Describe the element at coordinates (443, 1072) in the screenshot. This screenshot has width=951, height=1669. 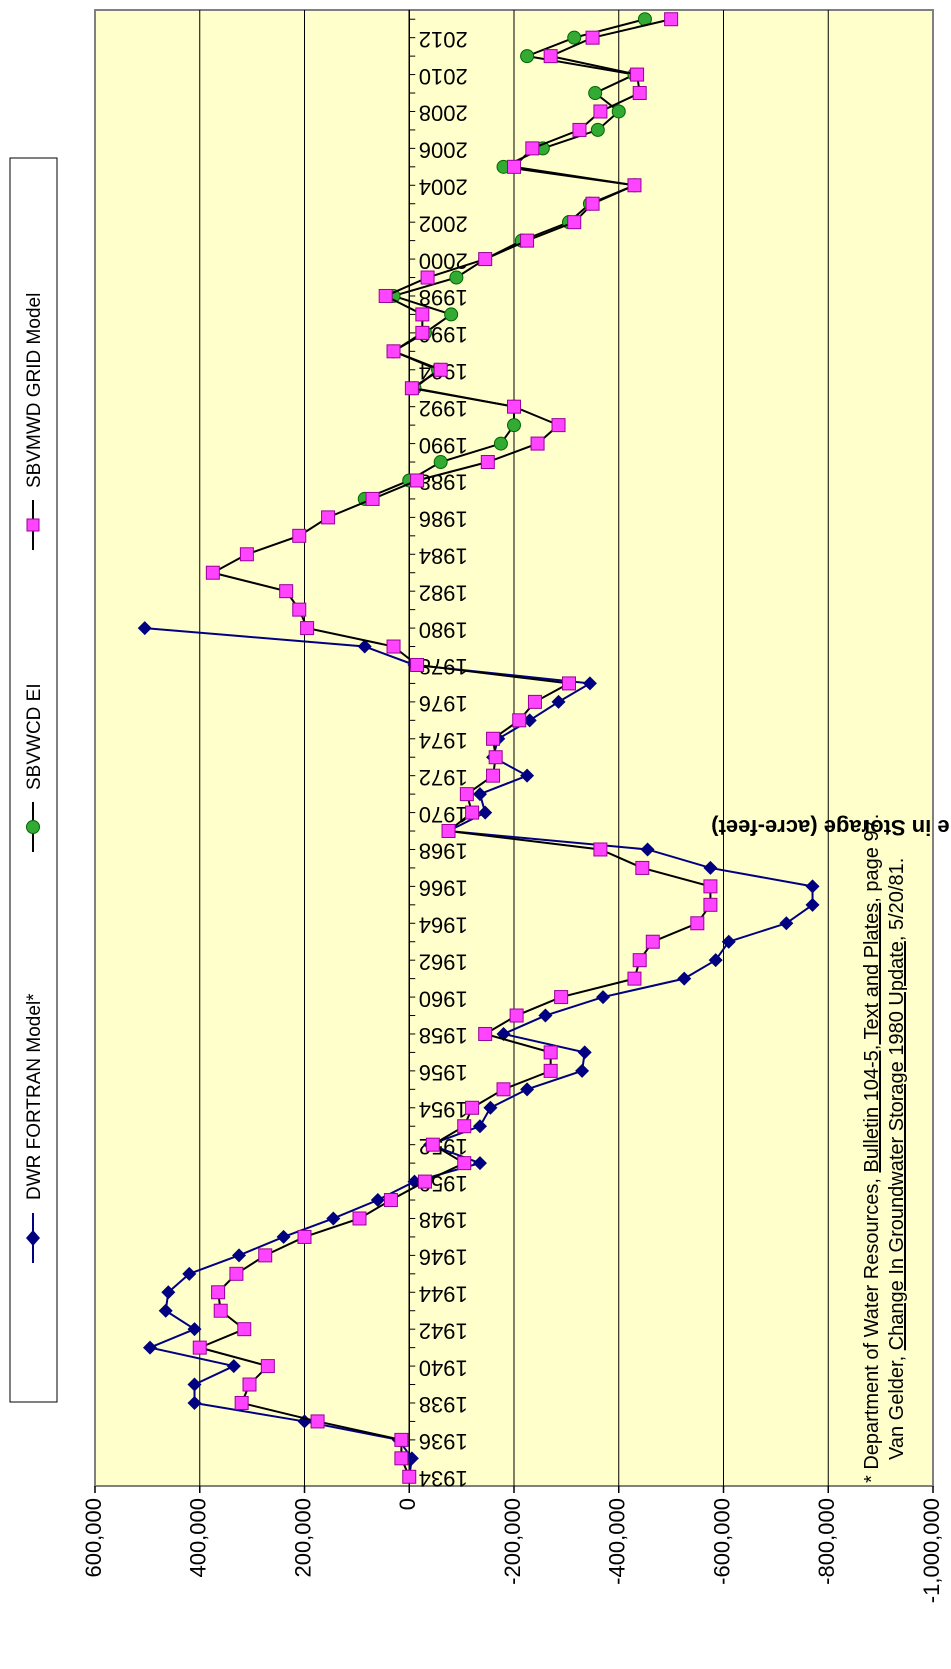
I see `year-tick-label: 1956` at that location.